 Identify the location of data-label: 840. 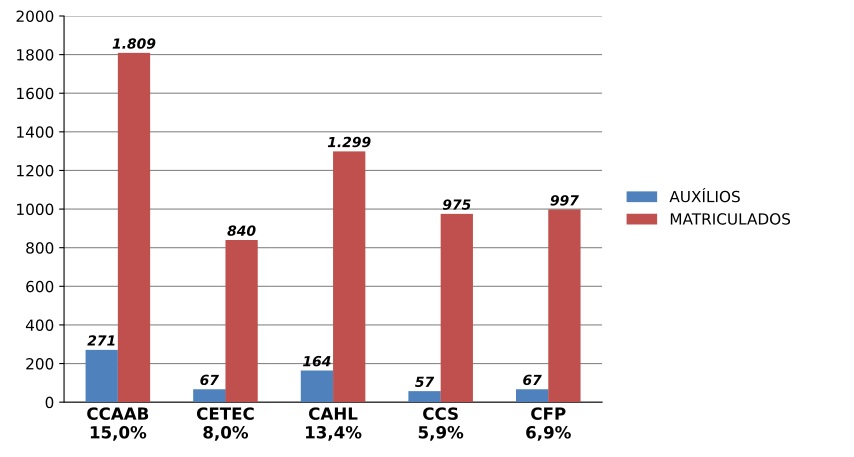
(241, 230).